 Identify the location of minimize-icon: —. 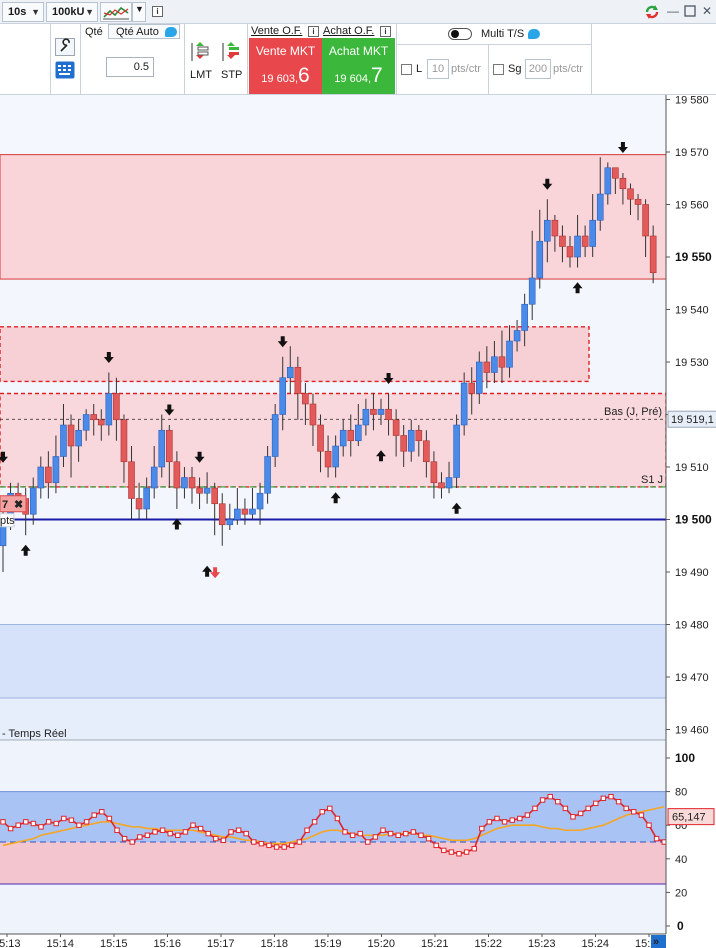
(673, 11).